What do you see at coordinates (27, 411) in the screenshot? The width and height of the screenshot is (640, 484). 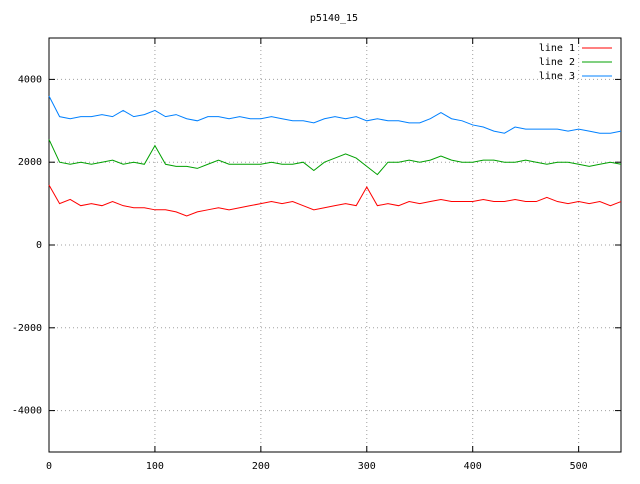 I see `y-tick-label: -4000` at bounding box center [27, 411].